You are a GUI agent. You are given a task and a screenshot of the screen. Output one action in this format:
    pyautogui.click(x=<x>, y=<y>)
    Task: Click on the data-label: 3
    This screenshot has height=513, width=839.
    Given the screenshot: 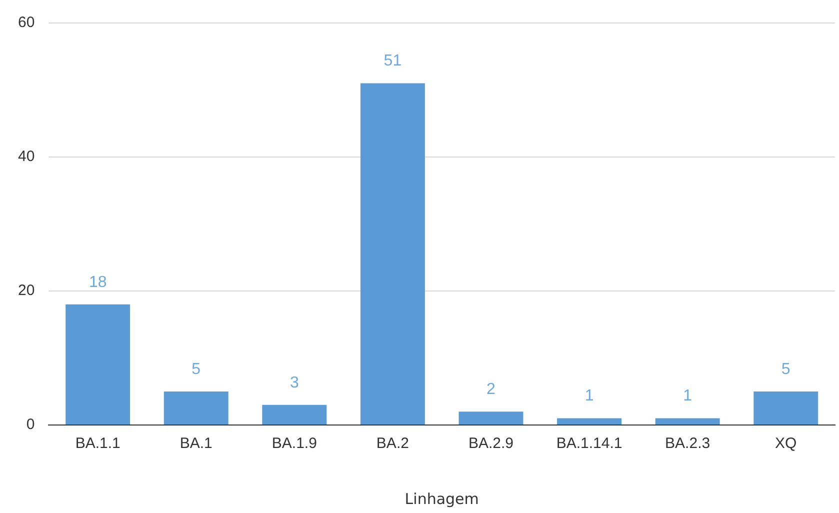 What is the action you would take?
    pyautogui.click(x=294, y=383)
    